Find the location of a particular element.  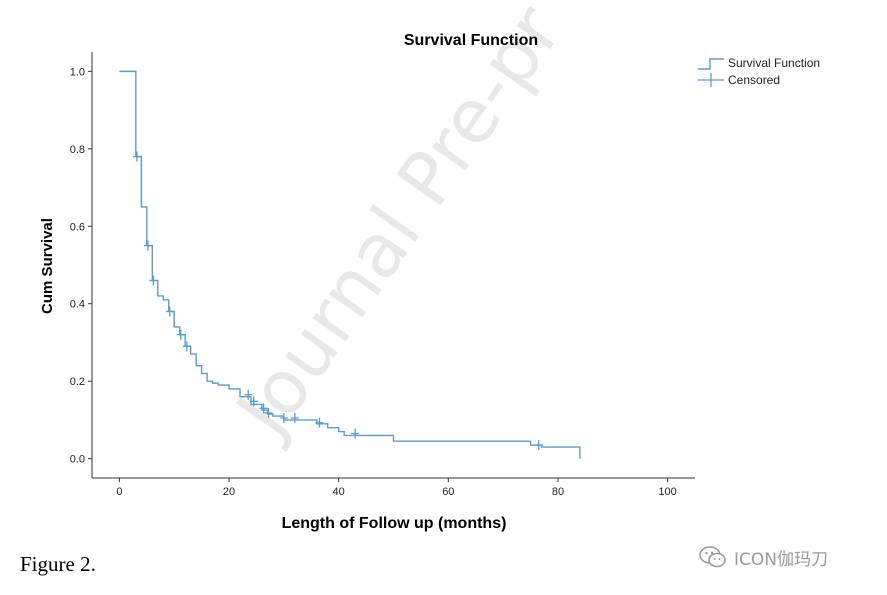

x-tick-label: 0 is located at coordinates (119, 492).